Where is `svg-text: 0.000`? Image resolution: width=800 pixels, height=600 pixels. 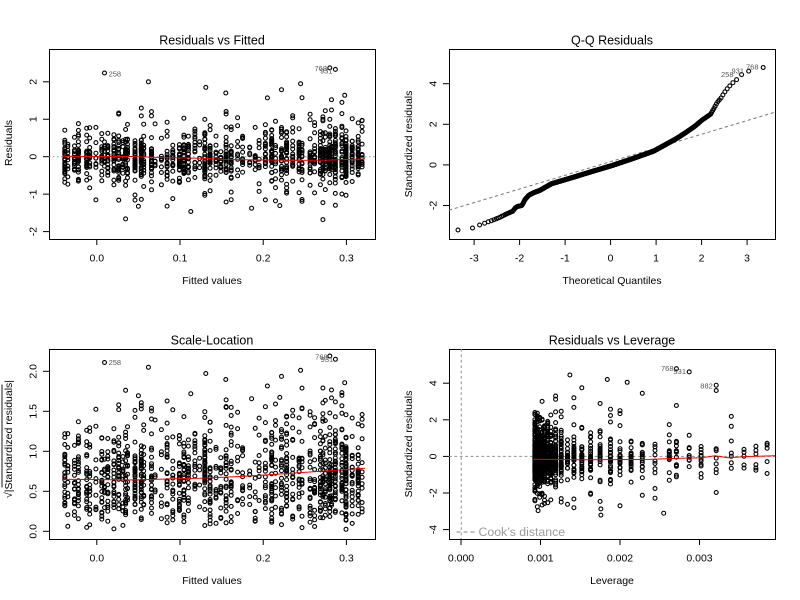
svg-text: 0.000 is located at coordinates (461, 559).